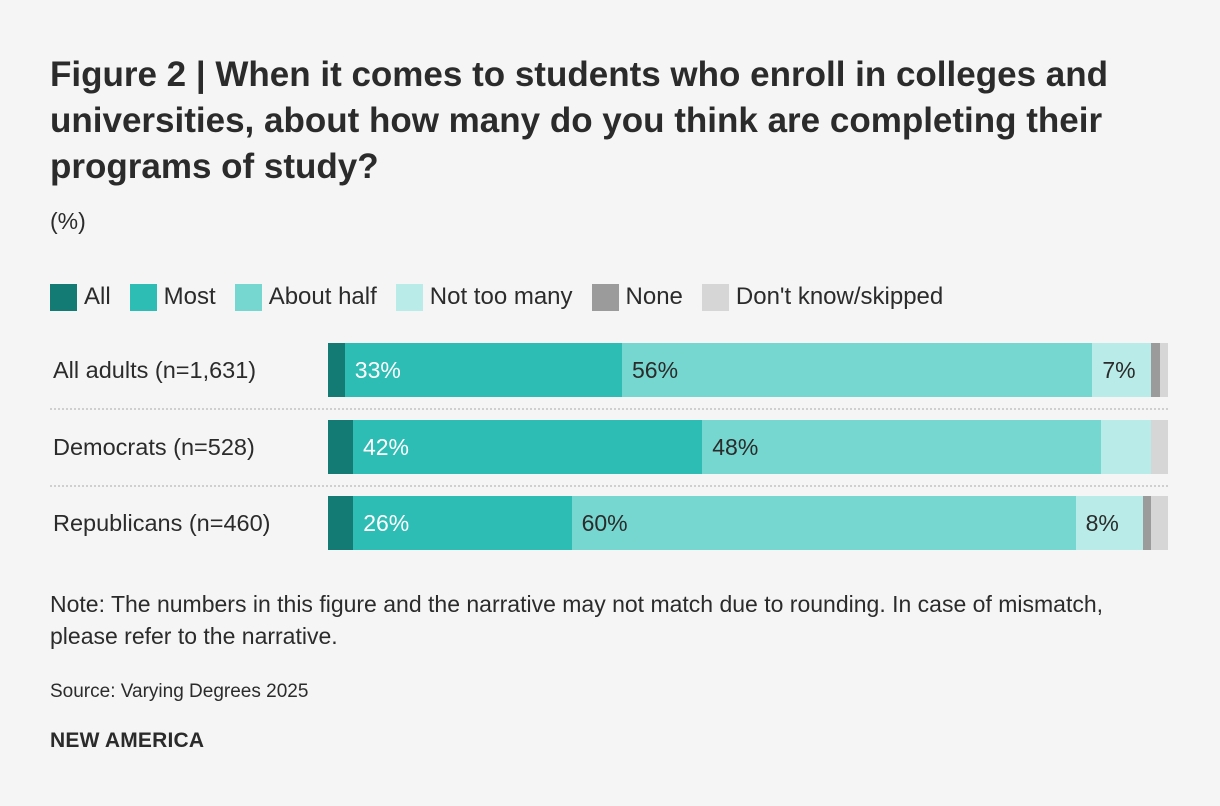 The image size is (1220, 806). What do you see at coordinates (155, 370) in the screenshot?
I see `category-label: All adults (n=1,631)` at bounding box center [155, 370].